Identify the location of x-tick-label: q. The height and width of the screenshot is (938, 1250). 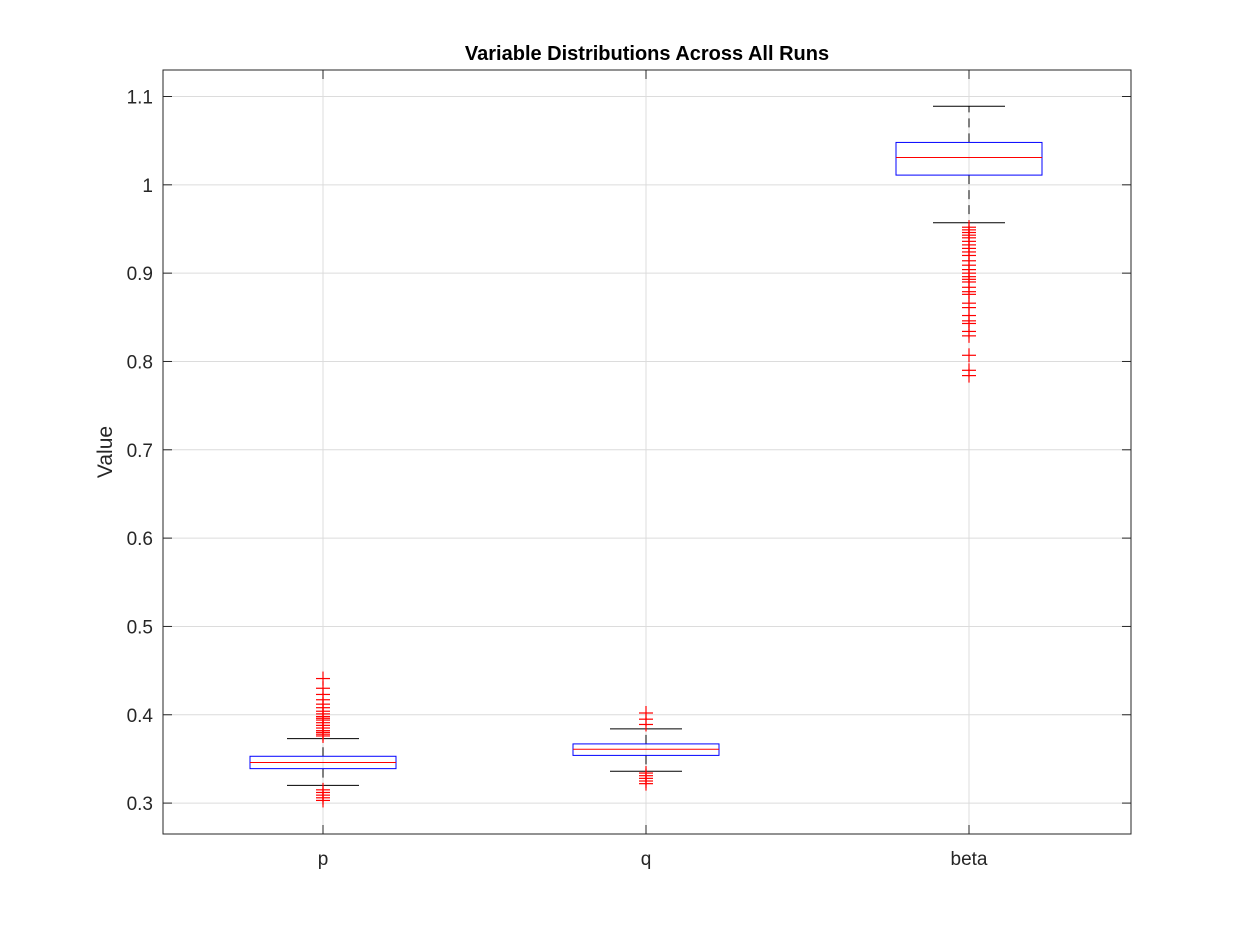
(646, 859).